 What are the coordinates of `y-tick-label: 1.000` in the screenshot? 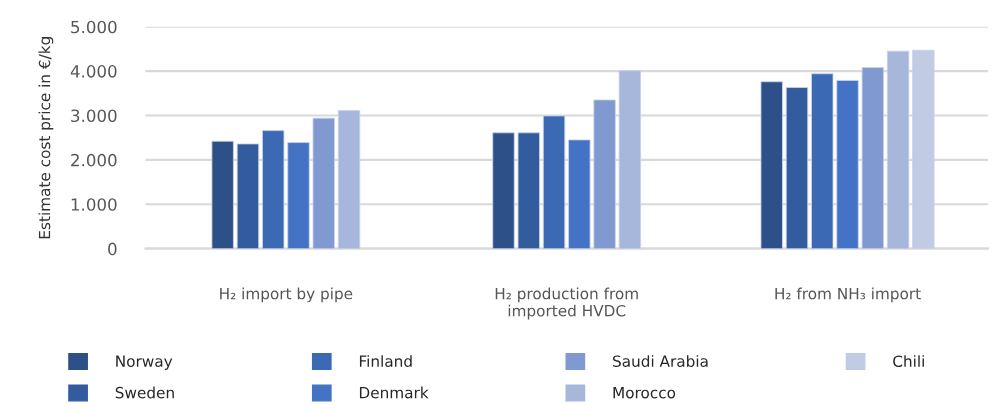 It's located at (94, 204).